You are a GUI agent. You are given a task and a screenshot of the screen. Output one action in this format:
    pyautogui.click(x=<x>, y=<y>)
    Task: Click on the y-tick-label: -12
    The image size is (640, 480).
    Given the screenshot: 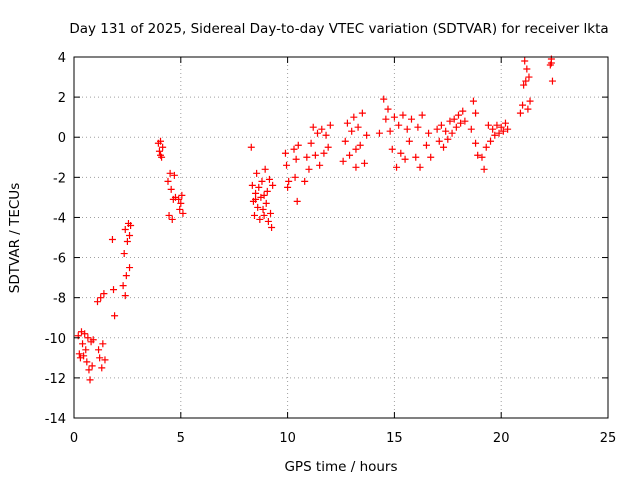 What is the action you would take?
    pyautogui.click(x=55, y=379)
    